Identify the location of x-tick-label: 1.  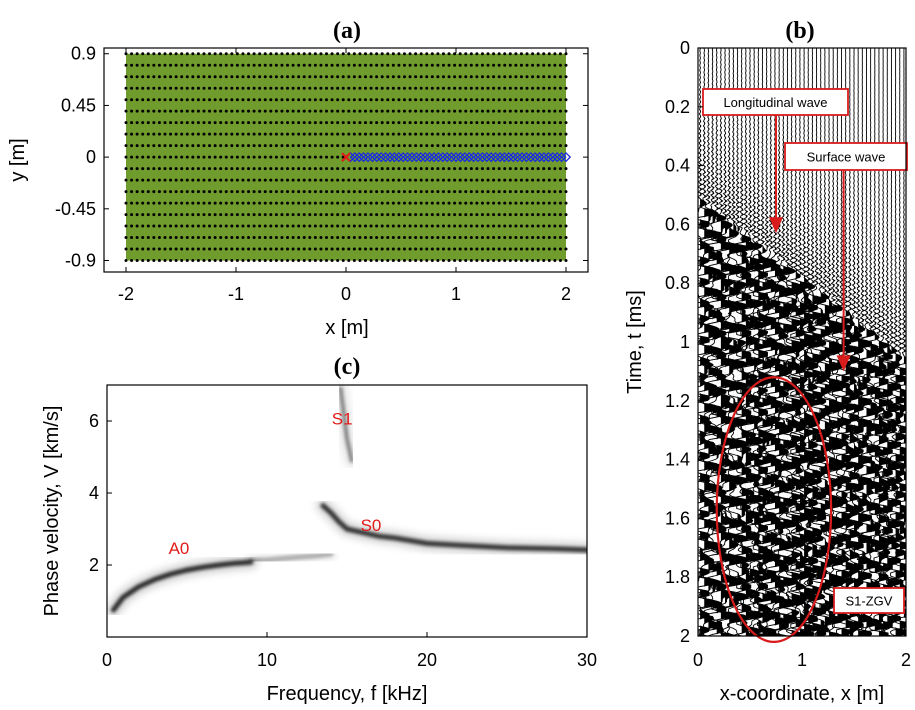
(802, 660).